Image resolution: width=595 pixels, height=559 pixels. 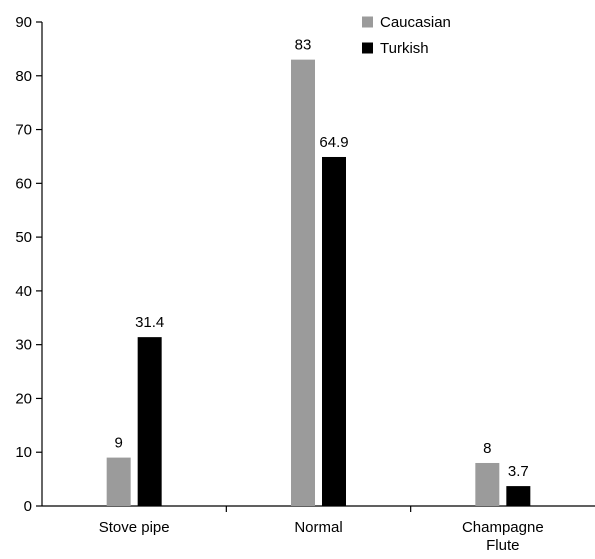 I want to click on y-tick-label: 40, so click(x=23, y=291).